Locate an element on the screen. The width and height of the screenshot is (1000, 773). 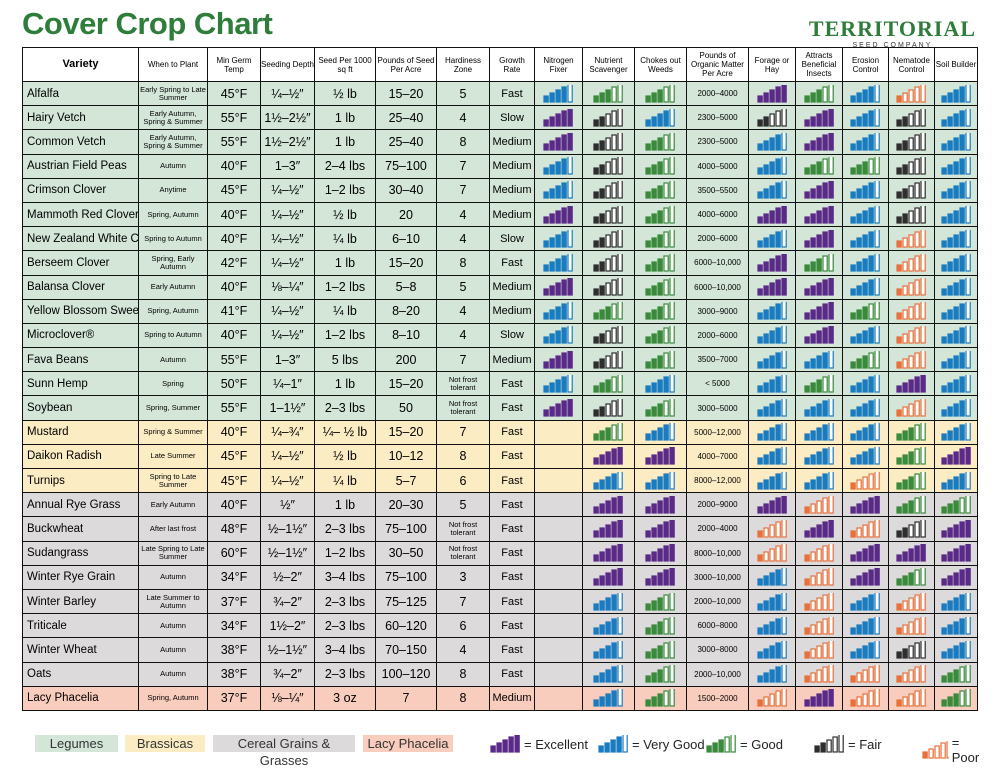
group-legend: Cereal Grains & Grasses is located at coordinates (284, 751).